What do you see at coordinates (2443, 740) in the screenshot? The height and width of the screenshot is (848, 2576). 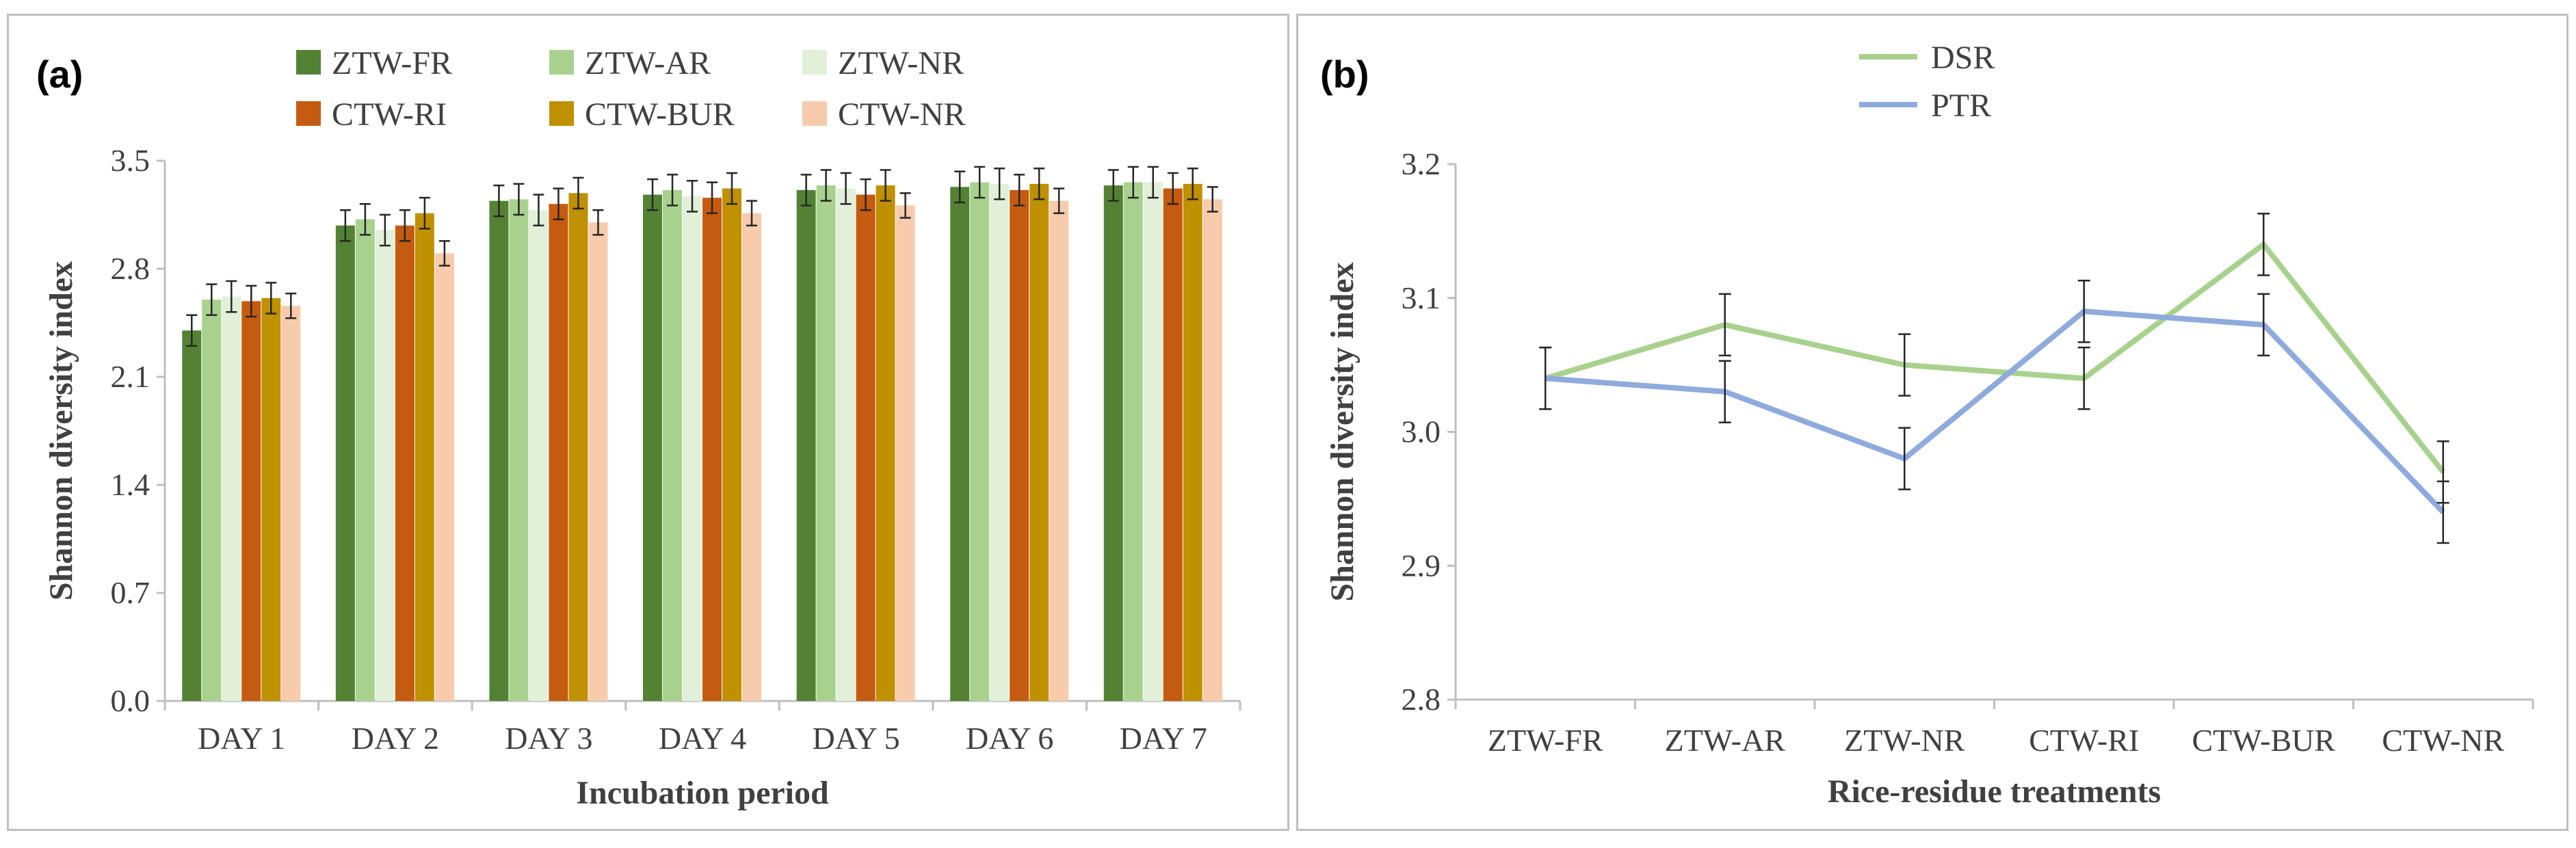 I see `x-tick-label: CTW-NR` at bounding box center [2443, 740].